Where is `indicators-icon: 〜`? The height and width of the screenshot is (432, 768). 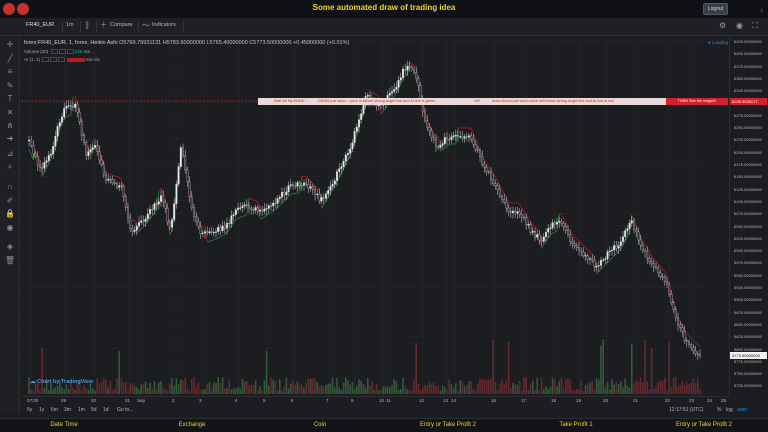 indicators-icon: 〜 is located at coordinates (146, 25).